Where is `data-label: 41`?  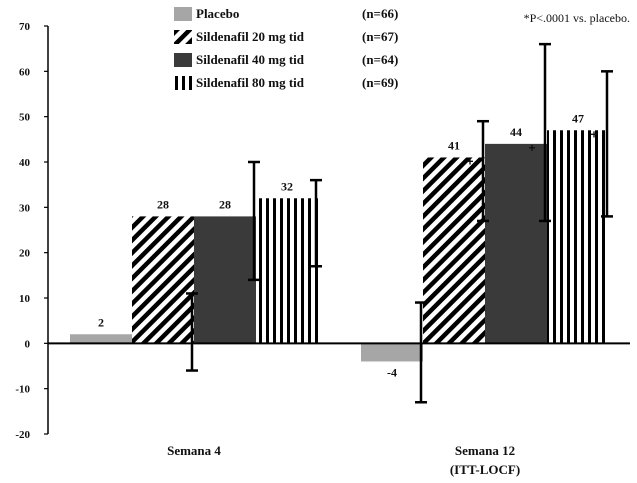 data-label: 41 is located at coordinates (454, 145).